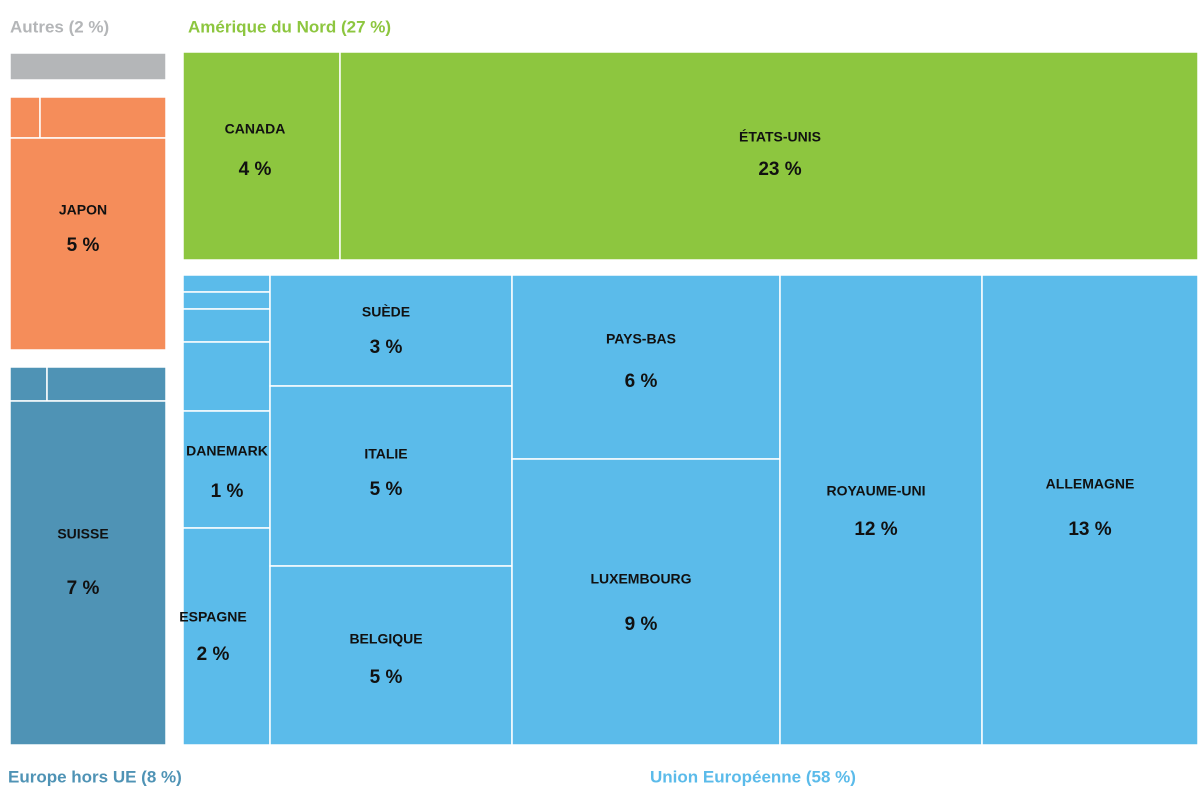  I want to click on tile-name: DANEMARK, so click(227, 451).